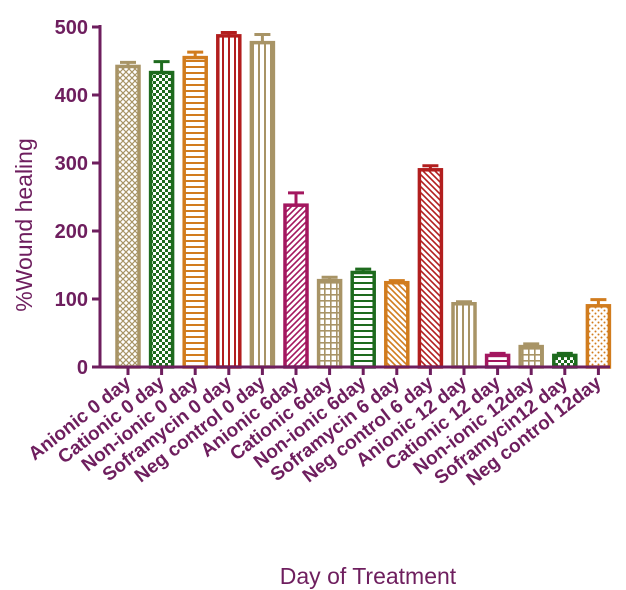 The image size is (626, 590). I want to click on x-axis-title: Day of Treatment, so click(368, 576).